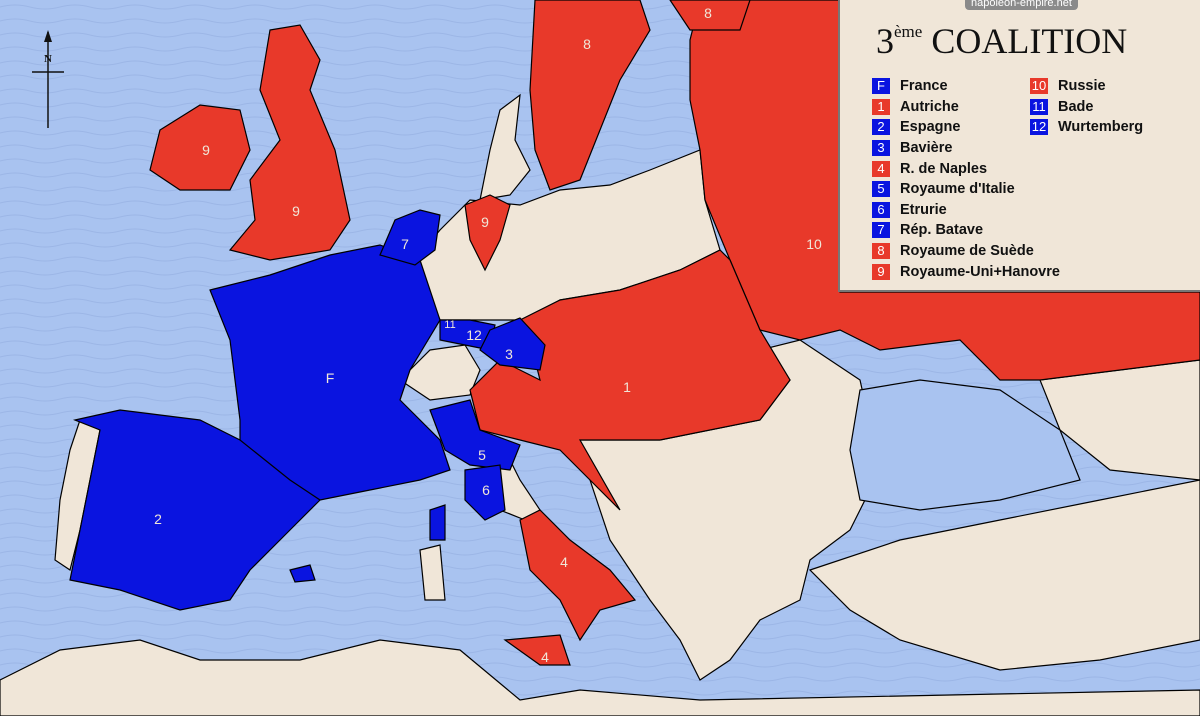  I want to click on sweden, so click(590, 95).